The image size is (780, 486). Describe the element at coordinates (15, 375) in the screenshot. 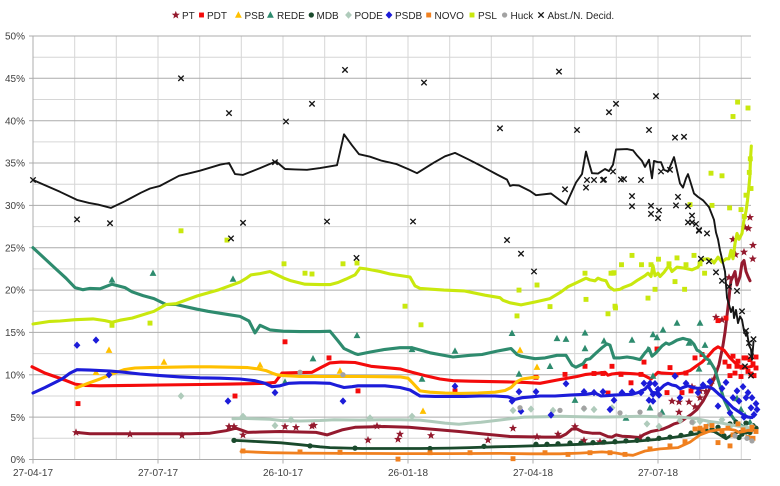

I see `svg-text: 10%` at that location.